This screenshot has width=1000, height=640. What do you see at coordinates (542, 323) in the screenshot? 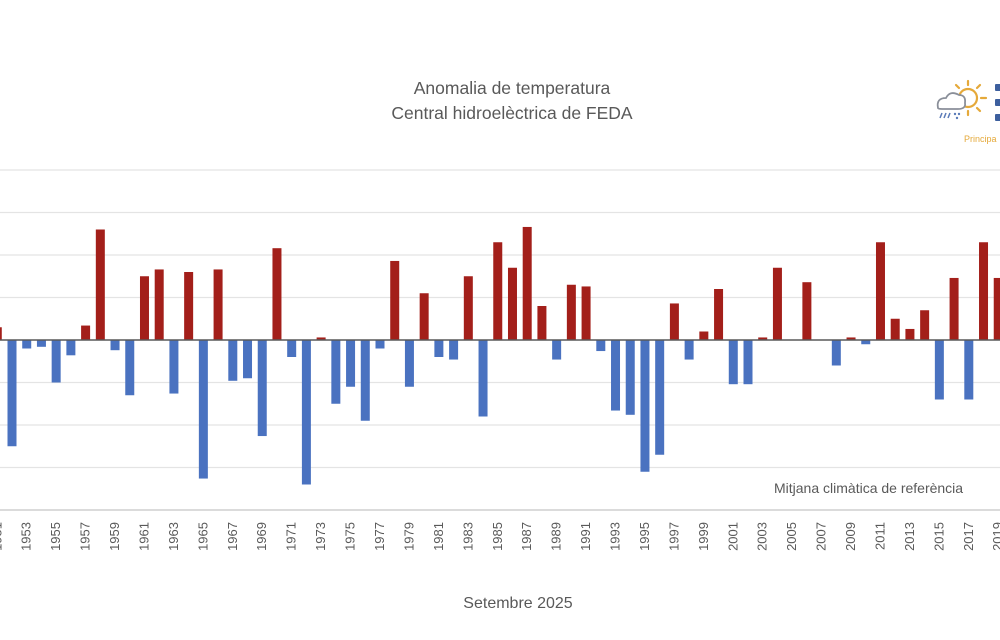
I see `bar-1988` at bounding box center [542, 323].